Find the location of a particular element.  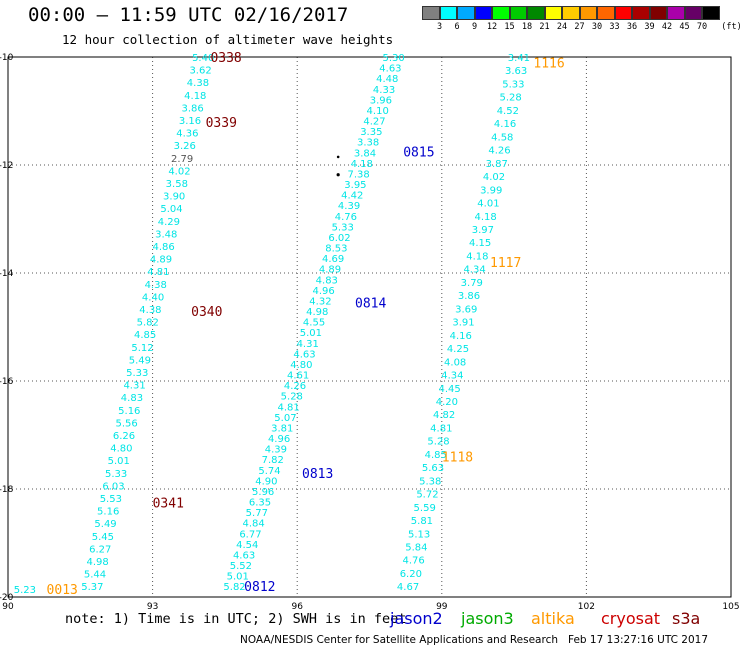

wave-height-value: 4.15 is located at coordinates (480, 243).